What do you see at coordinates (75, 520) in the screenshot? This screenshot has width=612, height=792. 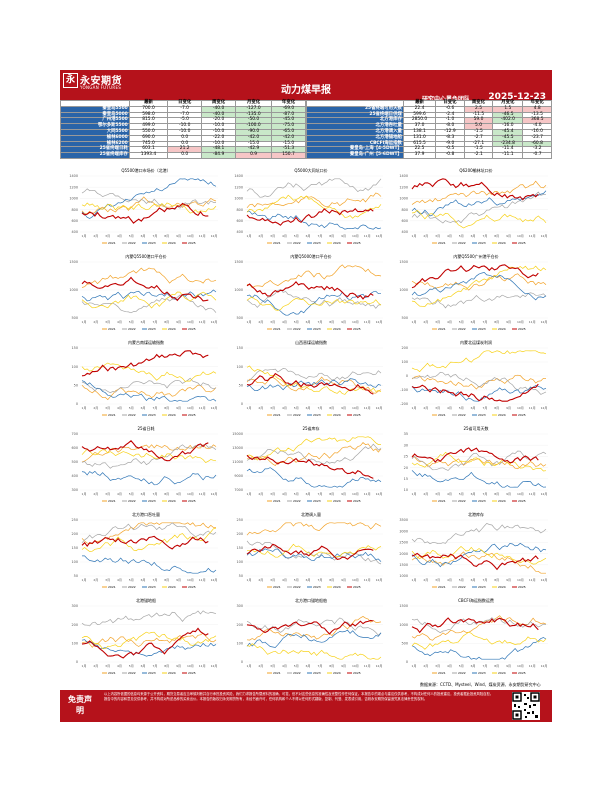 I see `y-tick-label: 250` at bounding box center [75, 520].